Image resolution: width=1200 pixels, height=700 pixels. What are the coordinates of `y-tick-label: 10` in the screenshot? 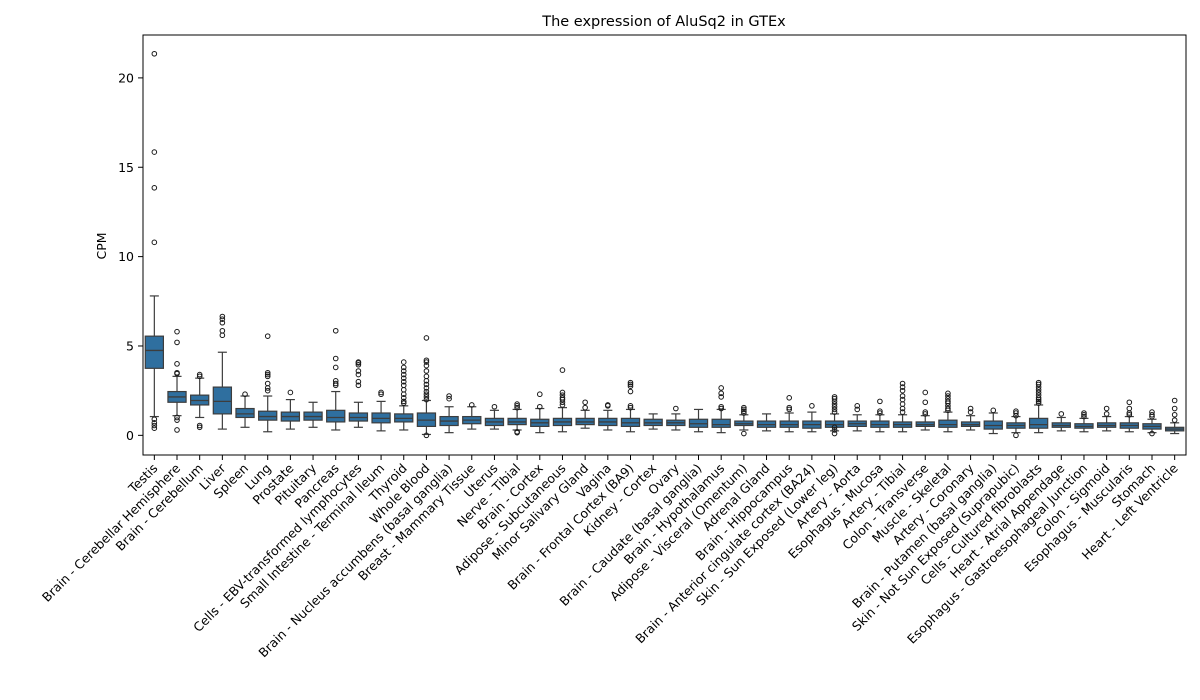 It's located at (126, 256).